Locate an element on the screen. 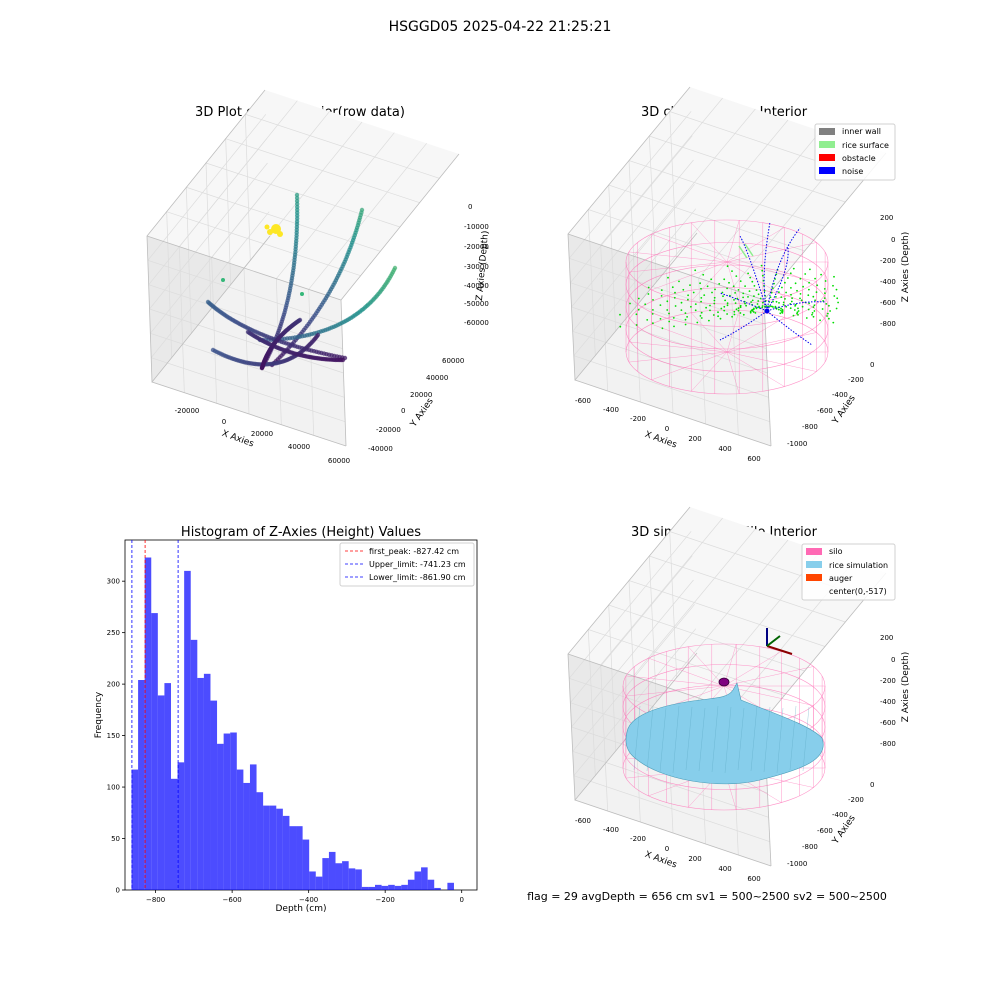 Image resolution: width=1000 pixels, height=1000 pixels. silo-spoke is located at coordinates (675, 691).